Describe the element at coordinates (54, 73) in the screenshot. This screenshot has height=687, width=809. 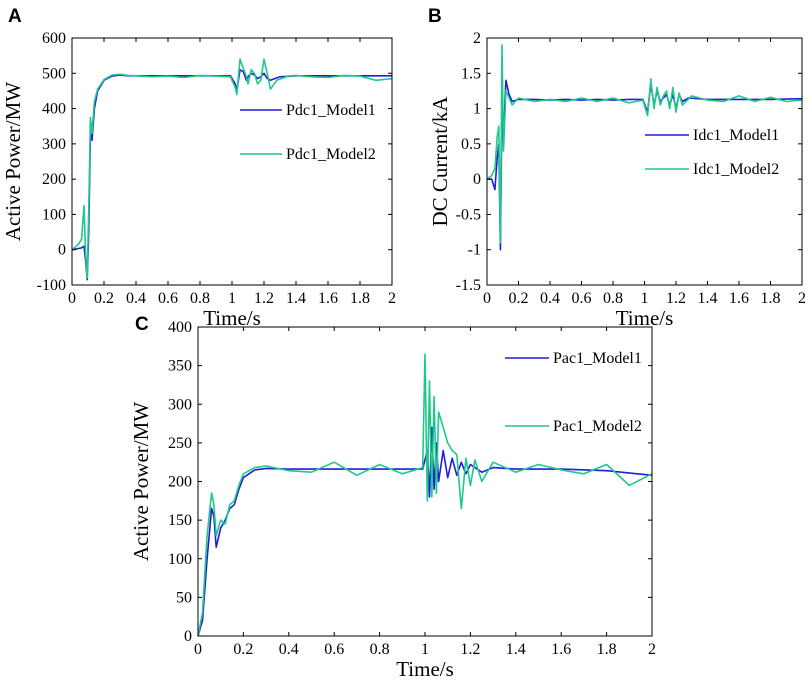
I see `y-tick-label: 500` at that location.